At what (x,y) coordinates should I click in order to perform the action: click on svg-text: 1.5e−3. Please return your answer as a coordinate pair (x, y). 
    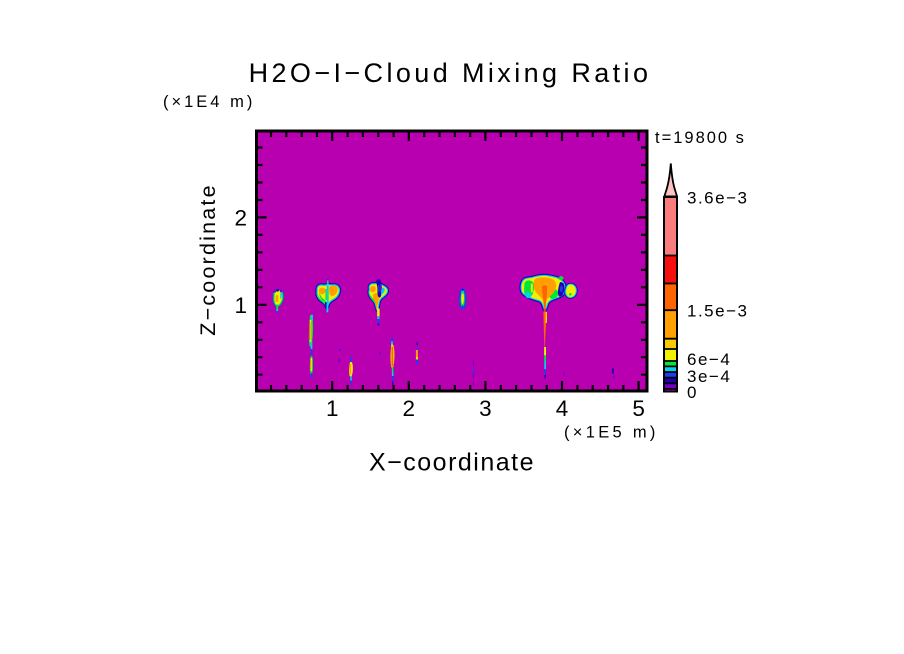
    Looking at the image, I should click on (717, 311).